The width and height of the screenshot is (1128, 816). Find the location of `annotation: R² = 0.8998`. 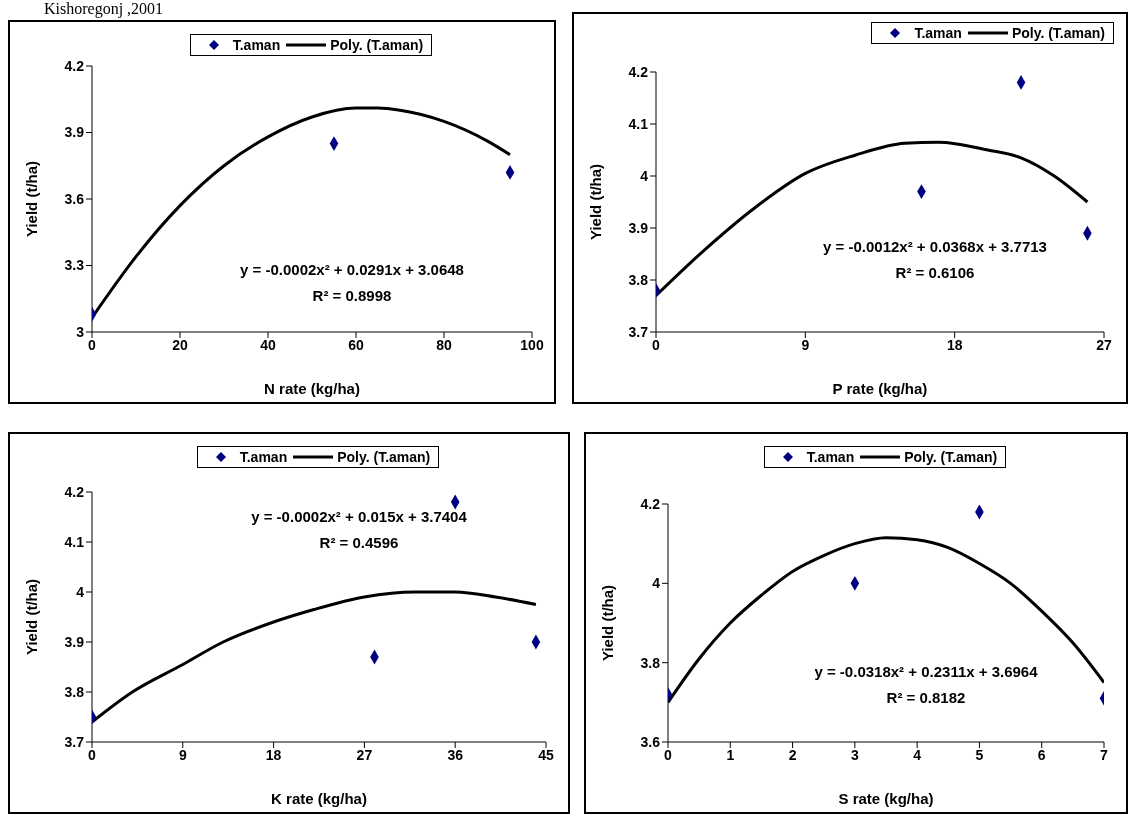

annotation: R² = 0.8998 is located at coordinates (352, 296).